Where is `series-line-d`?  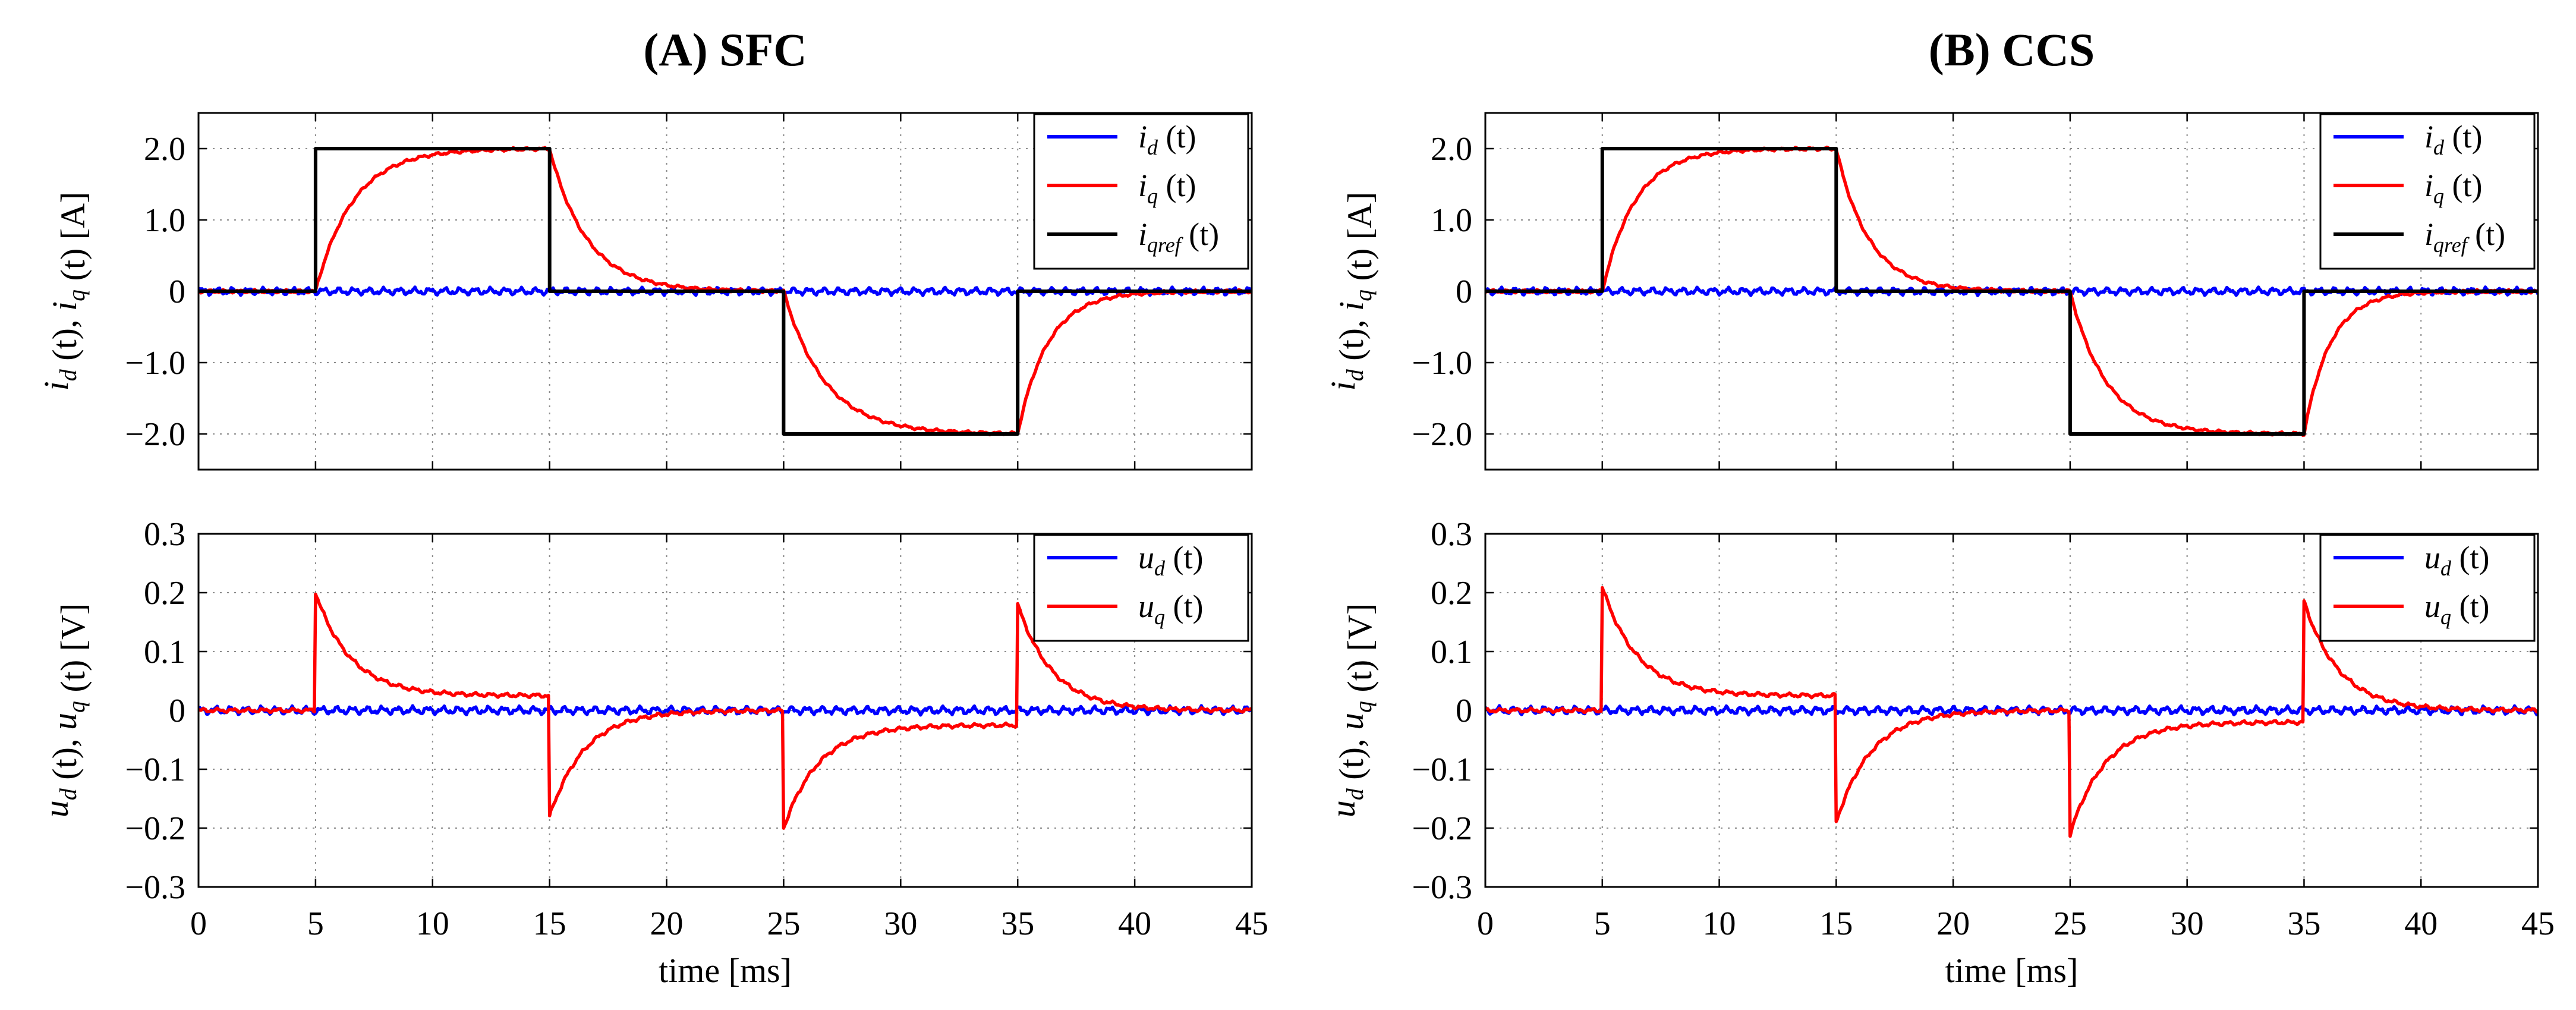
series-line-d is located at coordinates (2011, 710).